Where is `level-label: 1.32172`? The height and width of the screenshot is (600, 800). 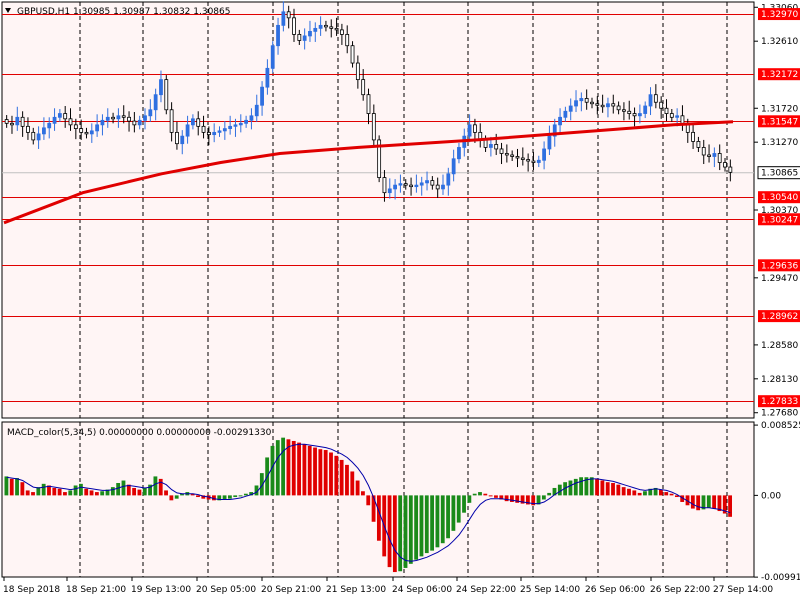 level-label: 1.32172 is located at coordinates (779, 75).